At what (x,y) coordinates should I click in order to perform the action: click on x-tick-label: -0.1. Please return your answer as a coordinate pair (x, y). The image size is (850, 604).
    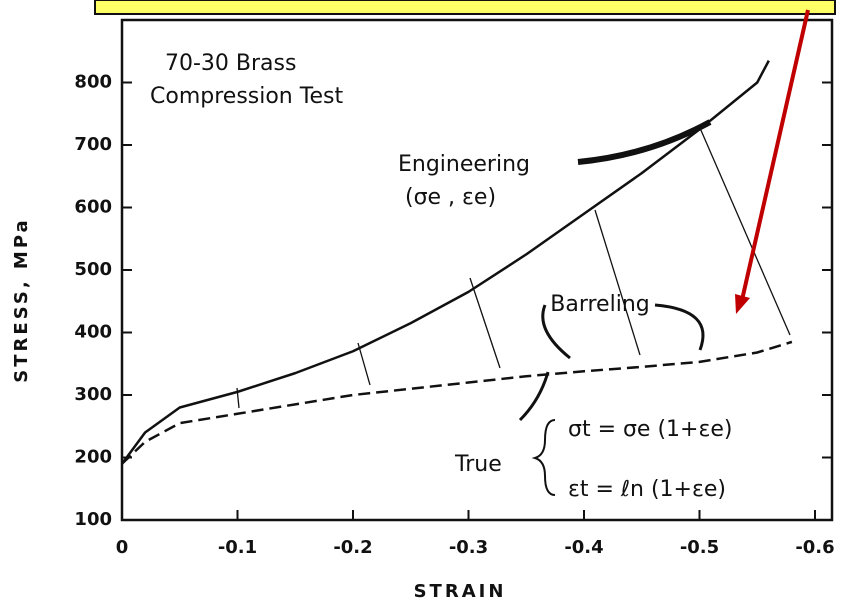
    Looking at the image, I should click on (237, 547).